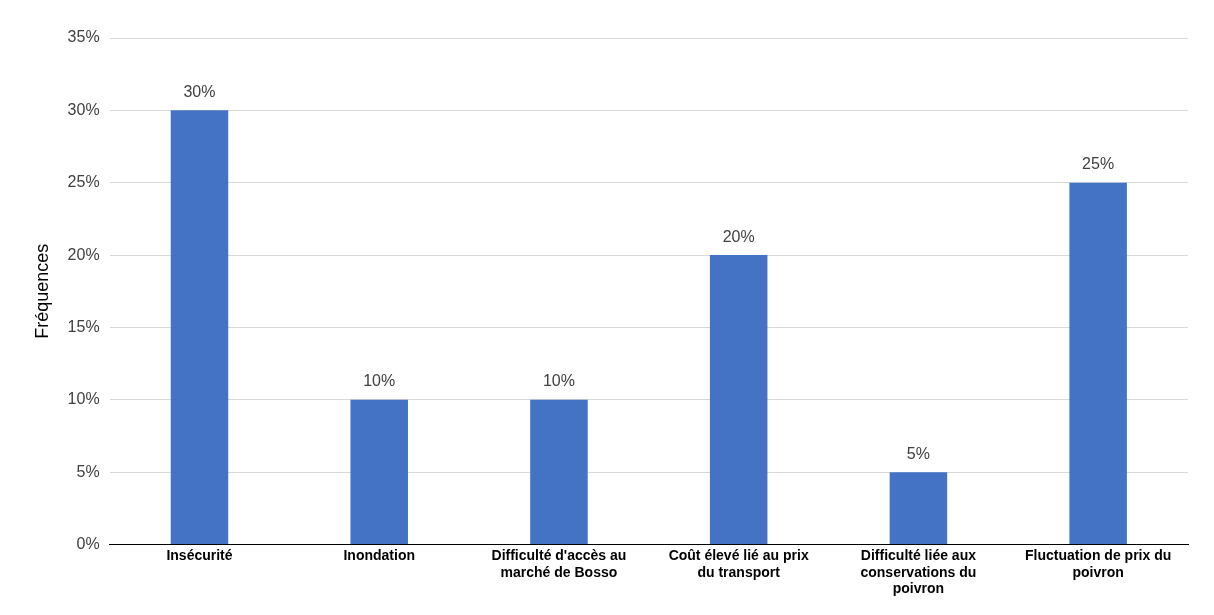 The image size is (1214, 615). What do you see at coordinates (738, 236) in the screenshot?
I see `data-label: 20%` at bounding box center [738, 236].